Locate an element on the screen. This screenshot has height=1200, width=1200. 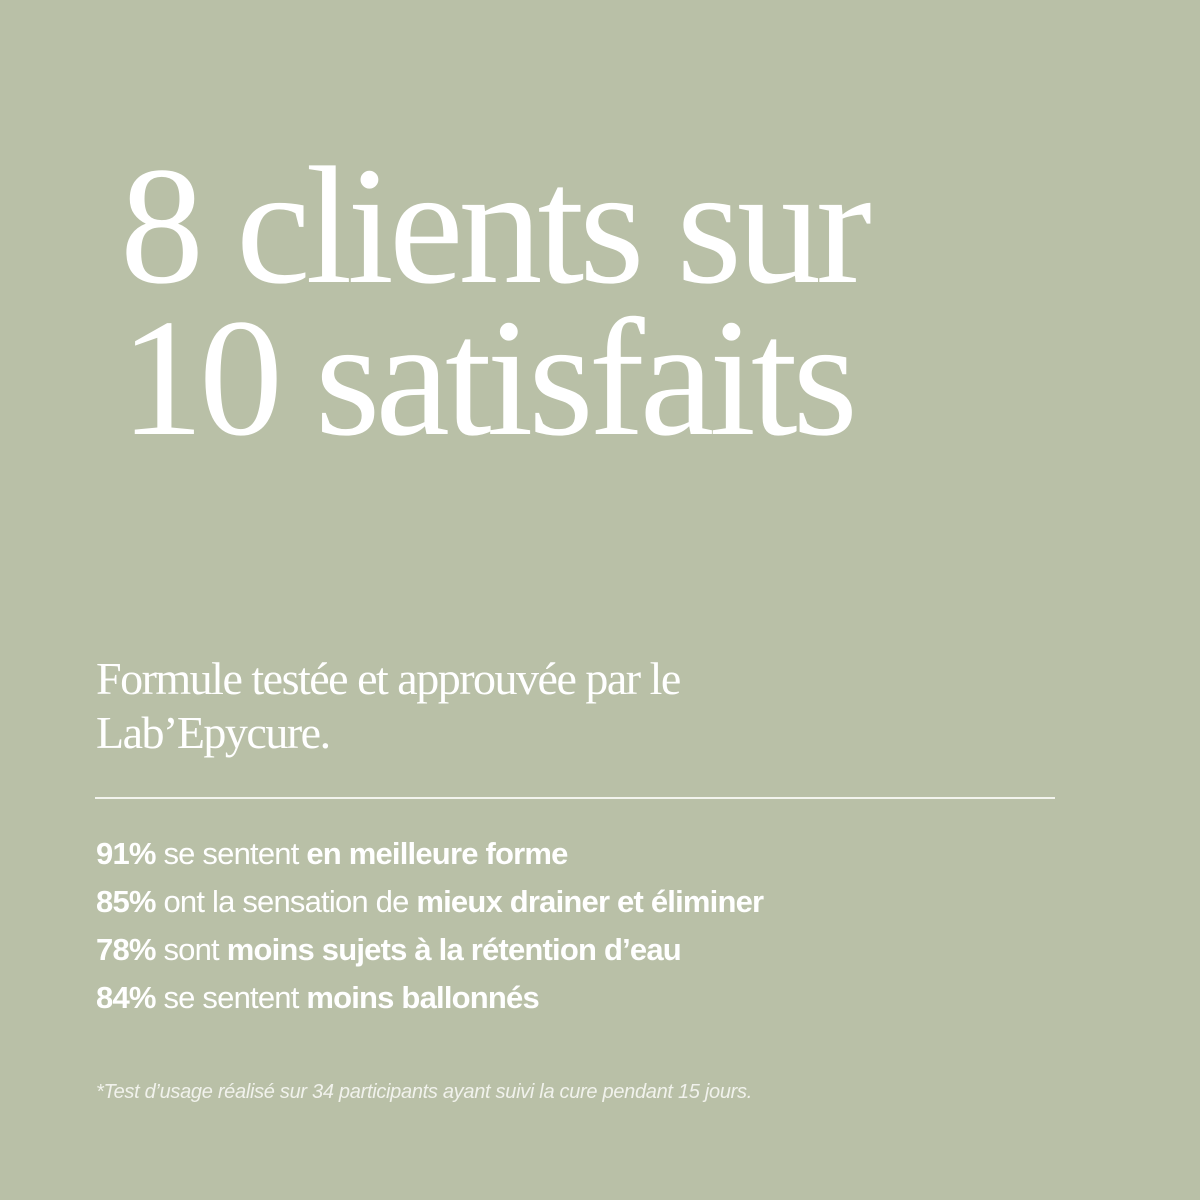
subtitle-line-2: Lab’Epycure. is located at coordinates (213, 732).